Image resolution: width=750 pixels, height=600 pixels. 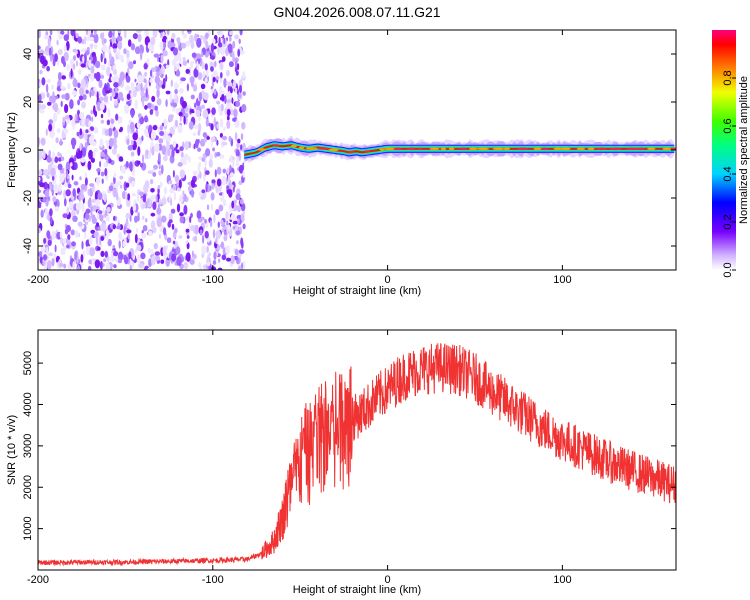 I want to click on y-tick-label: 40, so click(x=28, y=54).